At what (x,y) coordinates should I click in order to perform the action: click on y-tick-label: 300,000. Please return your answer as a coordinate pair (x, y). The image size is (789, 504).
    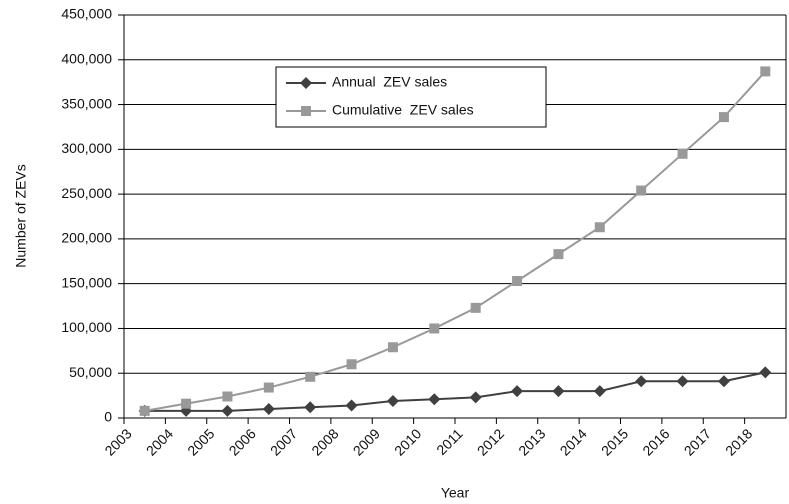
    Looking at the image, I should click on (86, 148).